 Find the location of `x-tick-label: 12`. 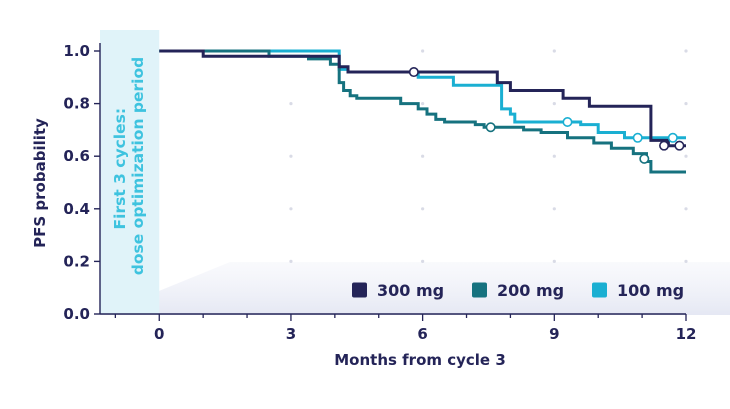

x-tick-label: 12 is located at coordinates (686, 334).